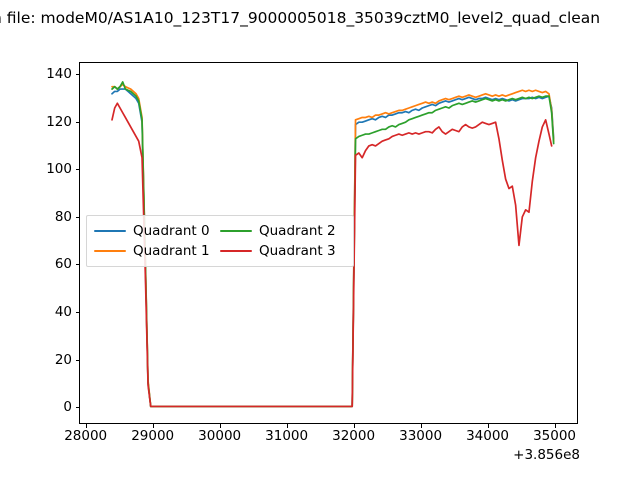 The height and width of the screenshot is (480, 640). I want to click on x-tick-label: 30000, so click(220, 436).